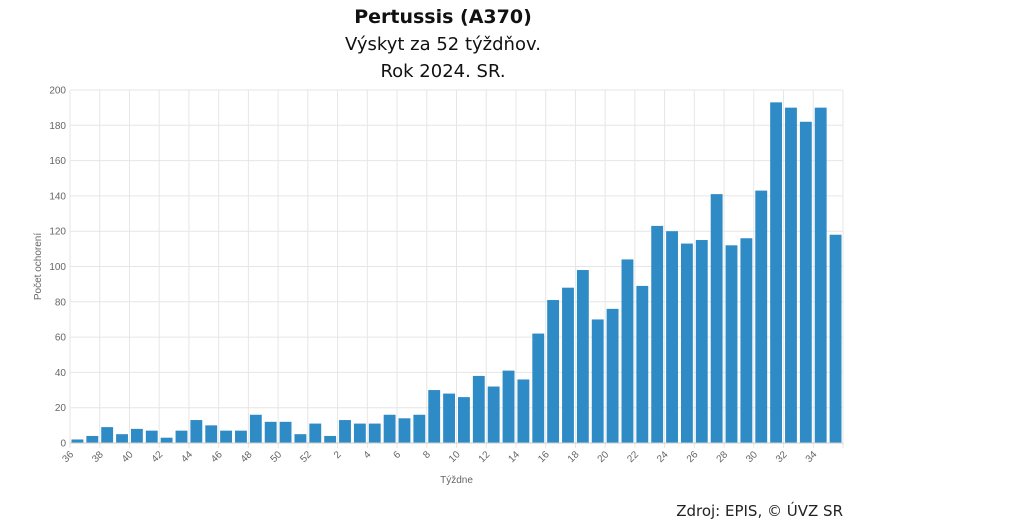  What do you see at coordinates (455, 457) in the screenshot?
I see `x-tick-label: 10` at bounding box center [455, 457].